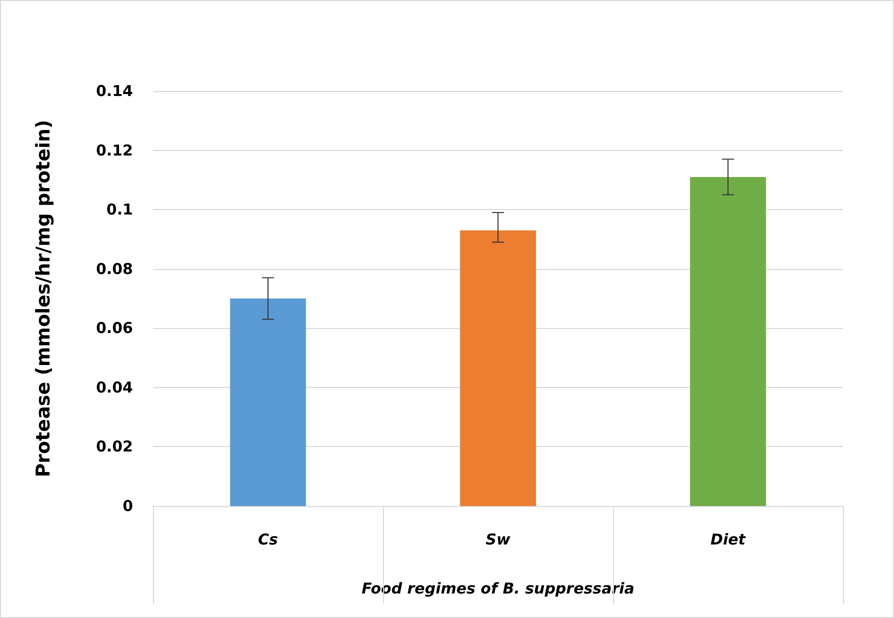 This screenshot has height=618, width=894. Describe the element at coordinates (728, 539) in the screenshot. I see `x-tick-label: Diet` at that location.